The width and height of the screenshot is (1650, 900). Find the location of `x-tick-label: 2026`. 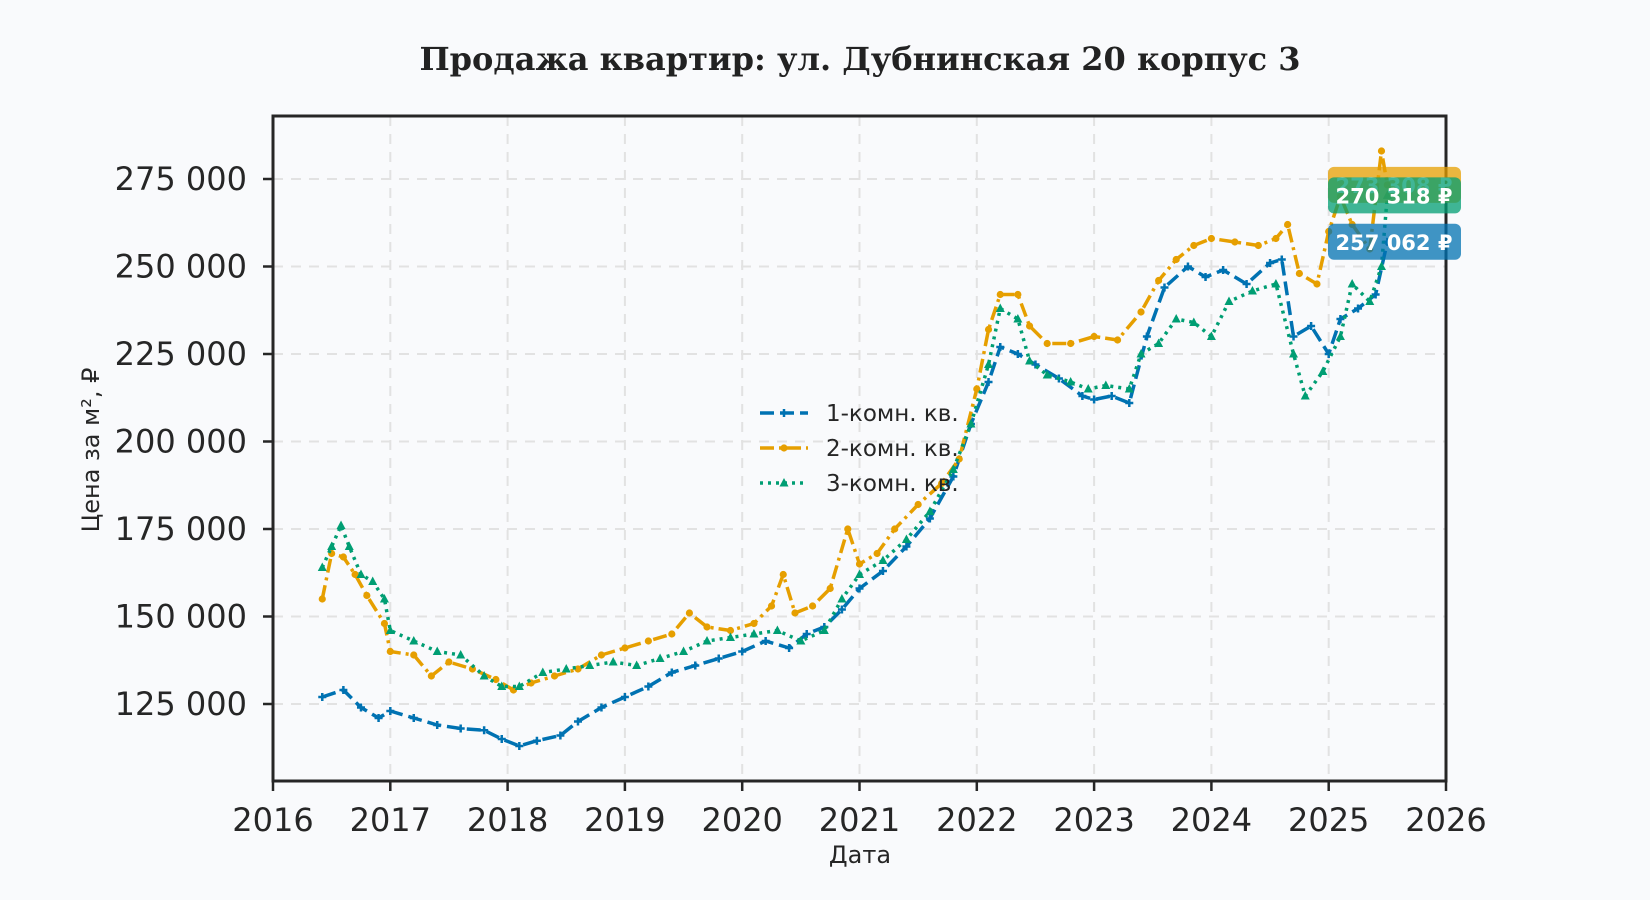

x-tick-label: 2026 is located at coordinates (1445, 820).